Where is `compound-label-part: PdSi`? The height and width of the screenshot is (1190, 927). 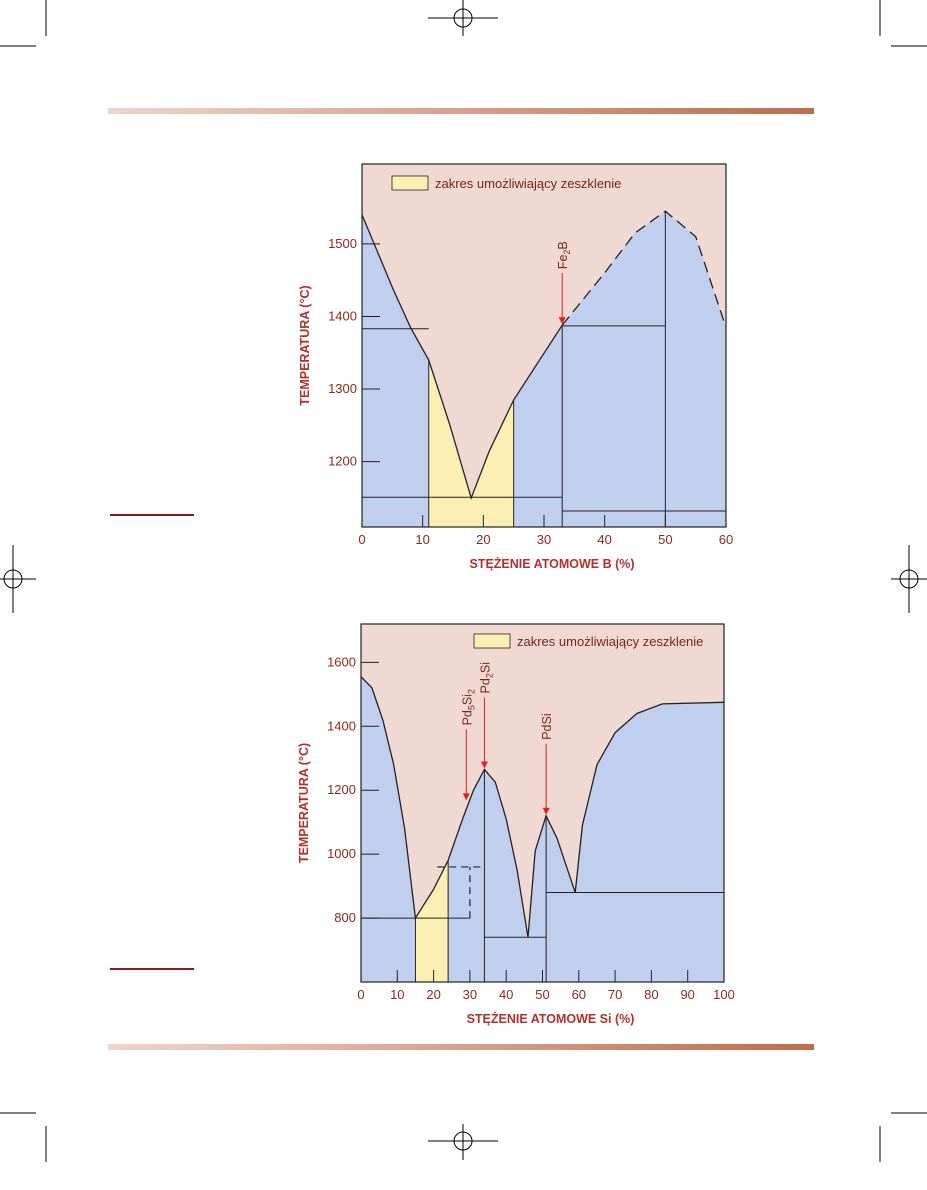
compound-label-part: PdSi is located at coordinates (547, 726).